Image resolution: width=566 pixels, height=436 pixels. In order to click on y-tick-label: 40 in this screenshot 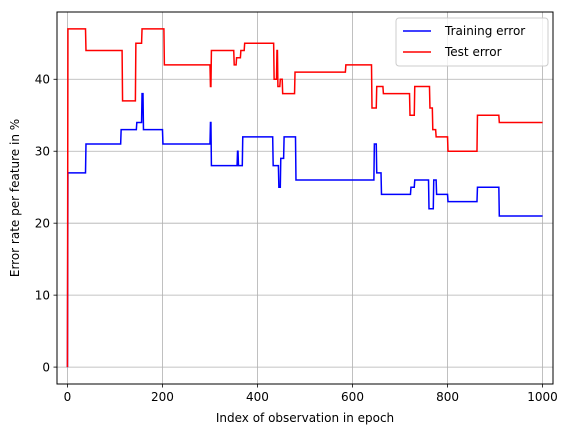, I will do `click(42, 80)`.